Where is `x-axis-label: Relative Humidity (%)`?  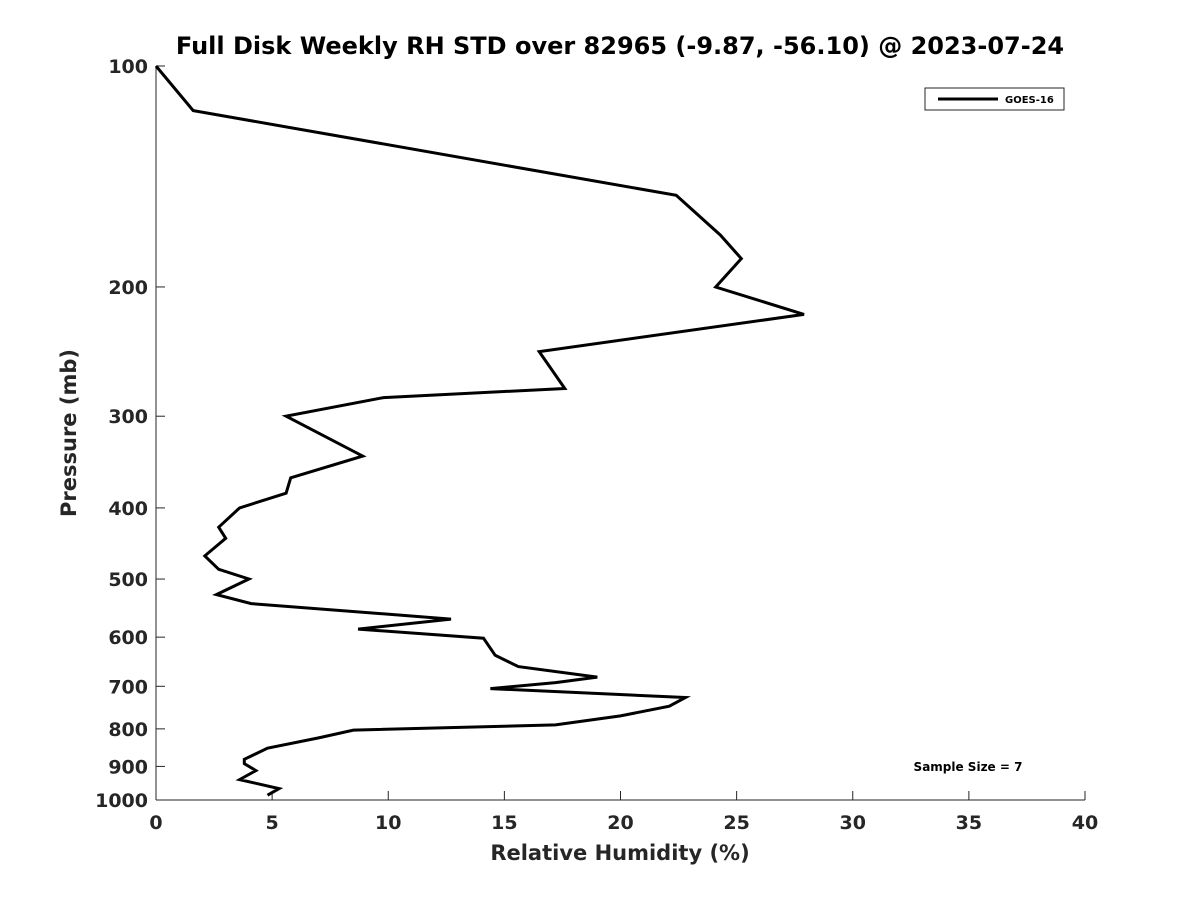
x-axis-label: Relative Humidity (%) is located at coordinates (619, 853).